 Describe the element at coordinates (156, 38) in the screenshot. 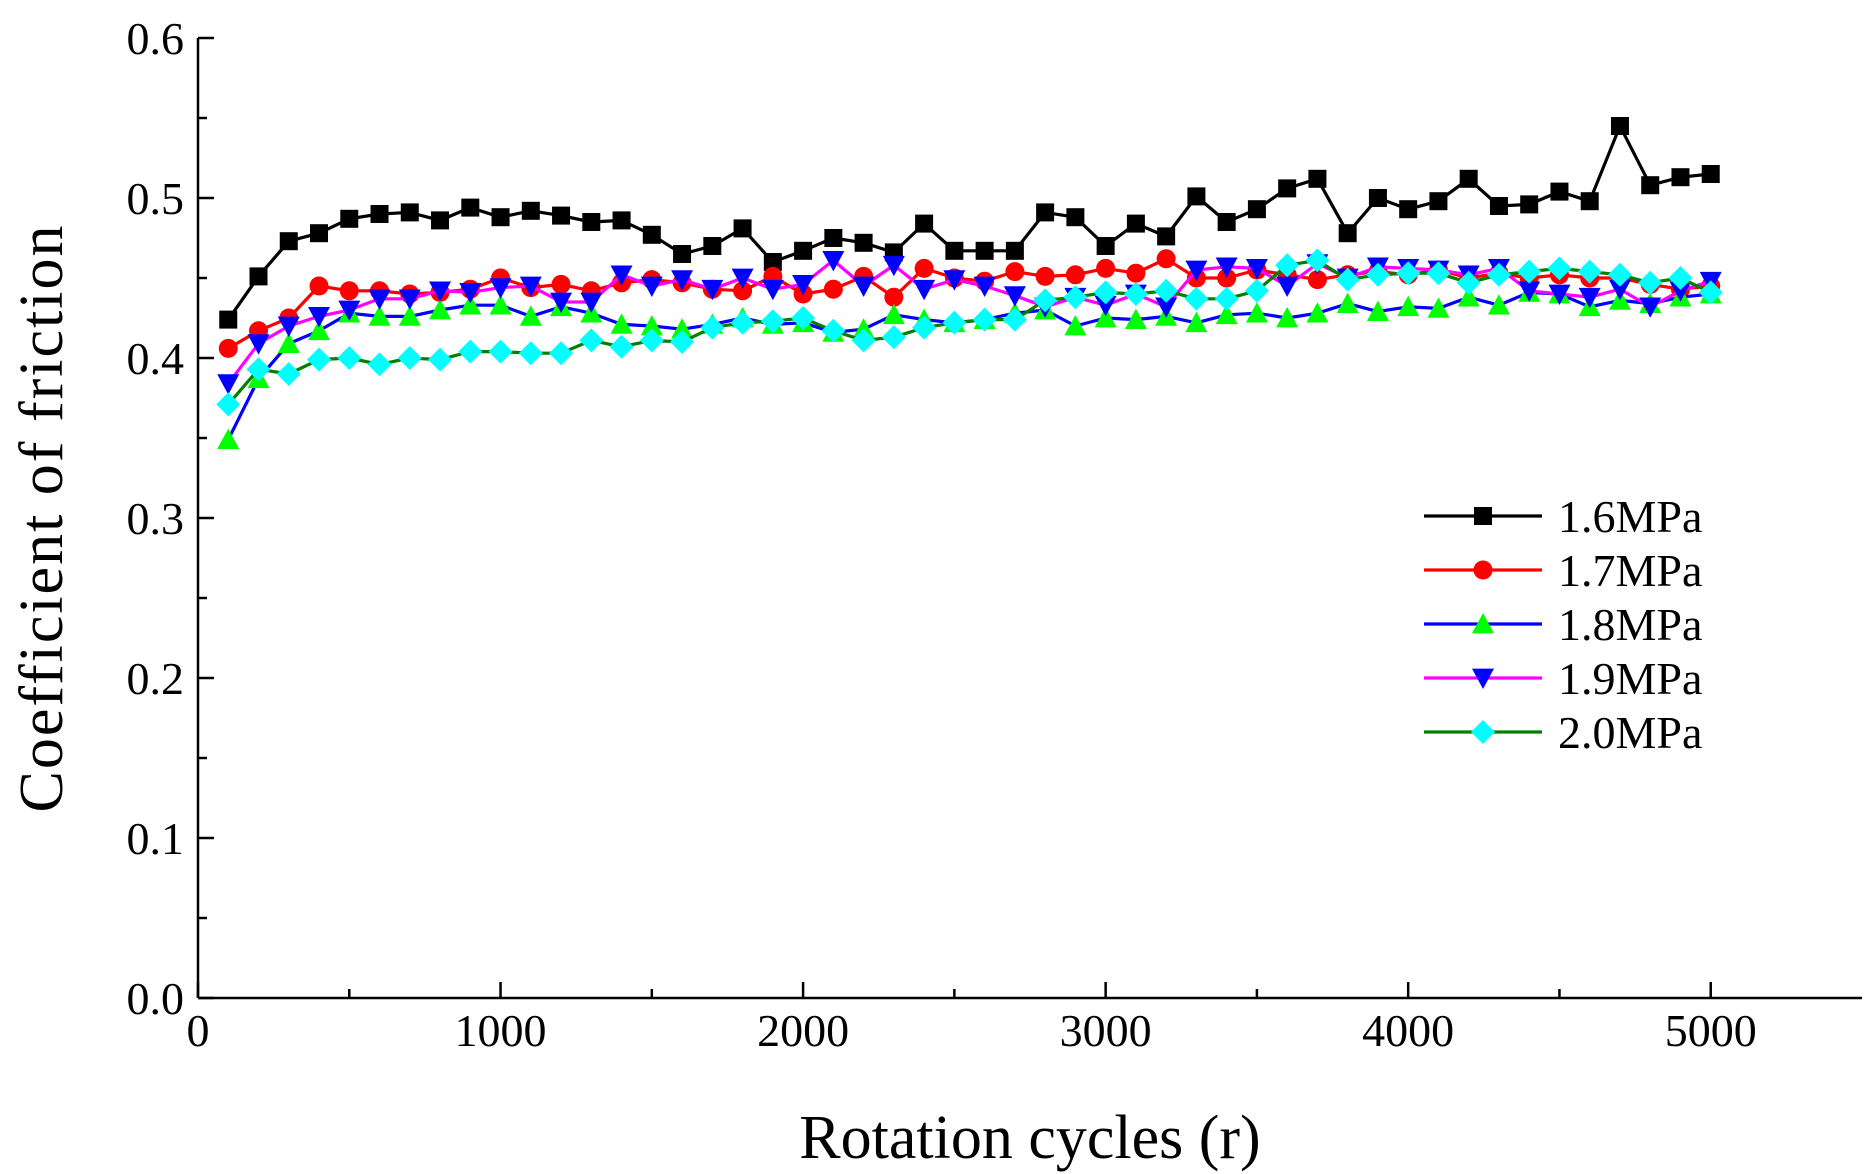

I see `y-tick-label: 0.6` at that location.